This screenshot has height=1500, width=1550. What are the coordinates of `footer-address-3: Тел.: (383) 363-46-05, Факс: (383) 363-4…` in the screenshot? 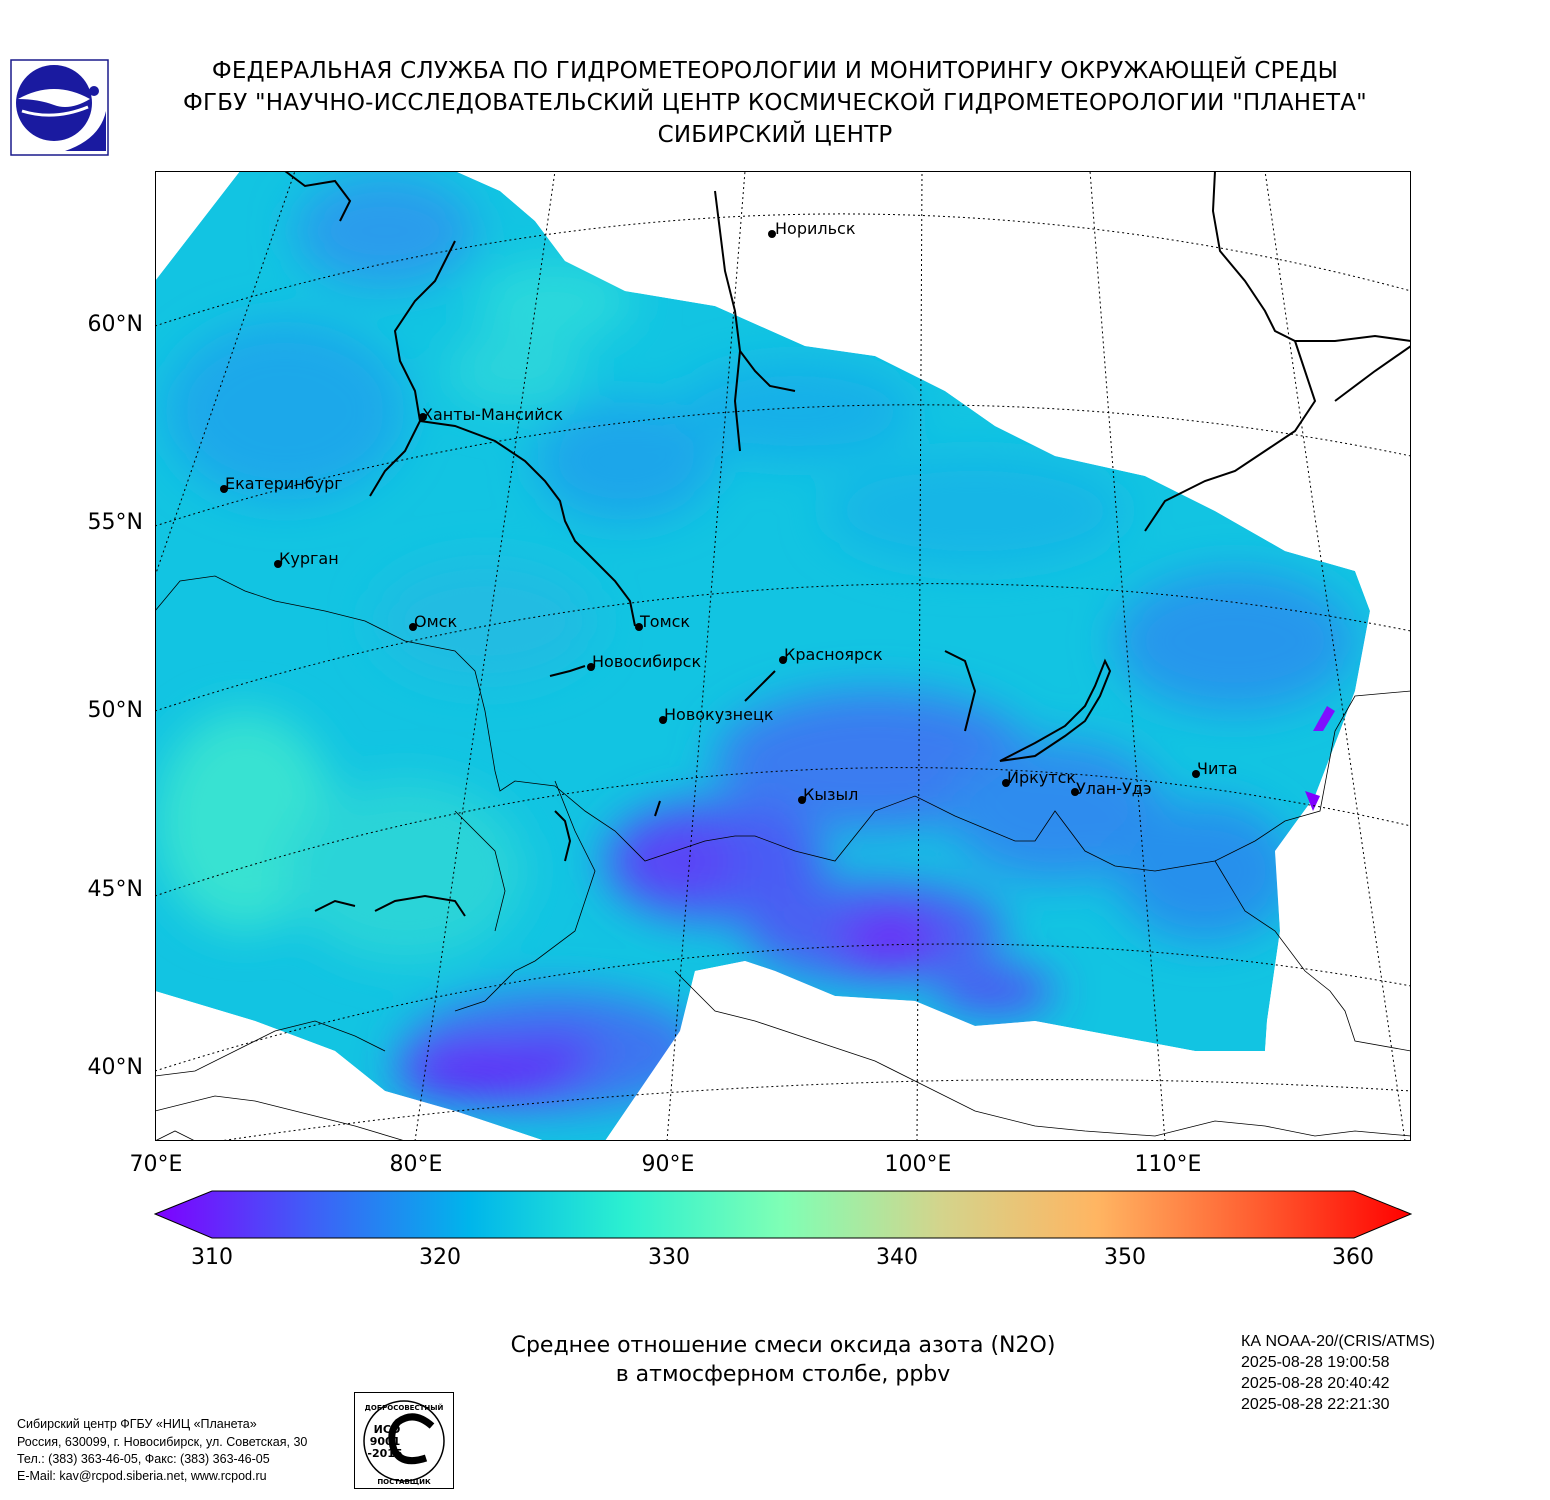 It's located at (143, 1459).